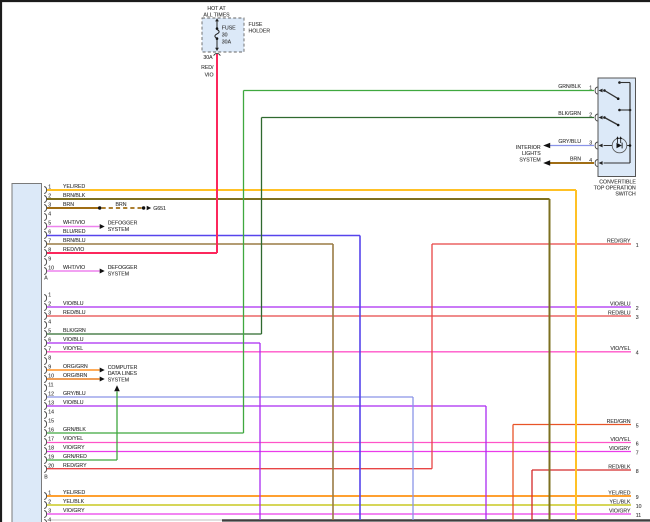 This screenshot has width=650, height=522. I want to click on svg-text: TOP OPERATION, so click(615, 188).